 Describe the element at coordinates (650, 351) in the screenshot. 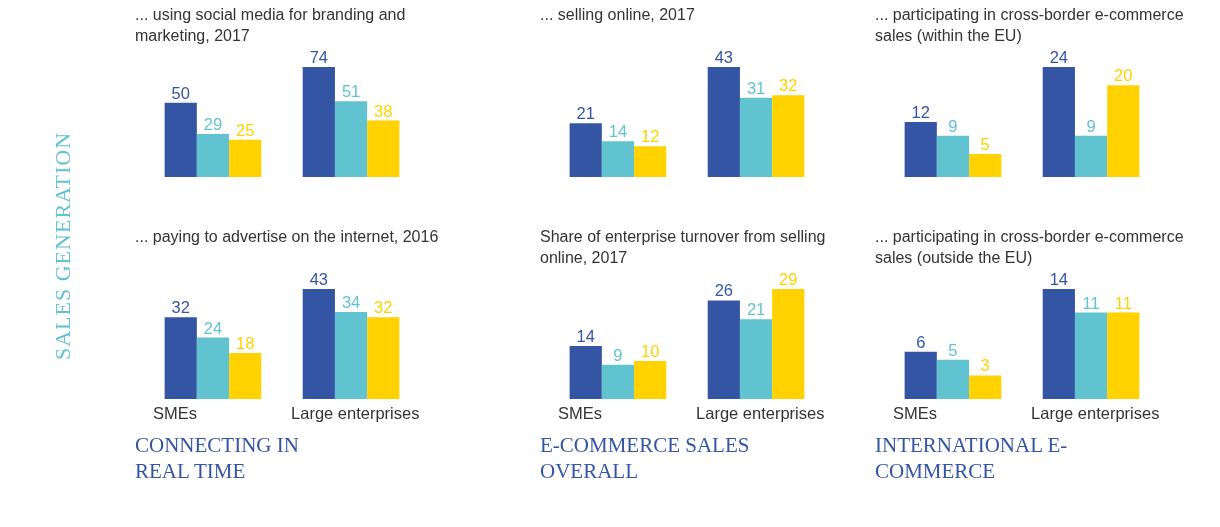

I see `data-label: 10` at that location.